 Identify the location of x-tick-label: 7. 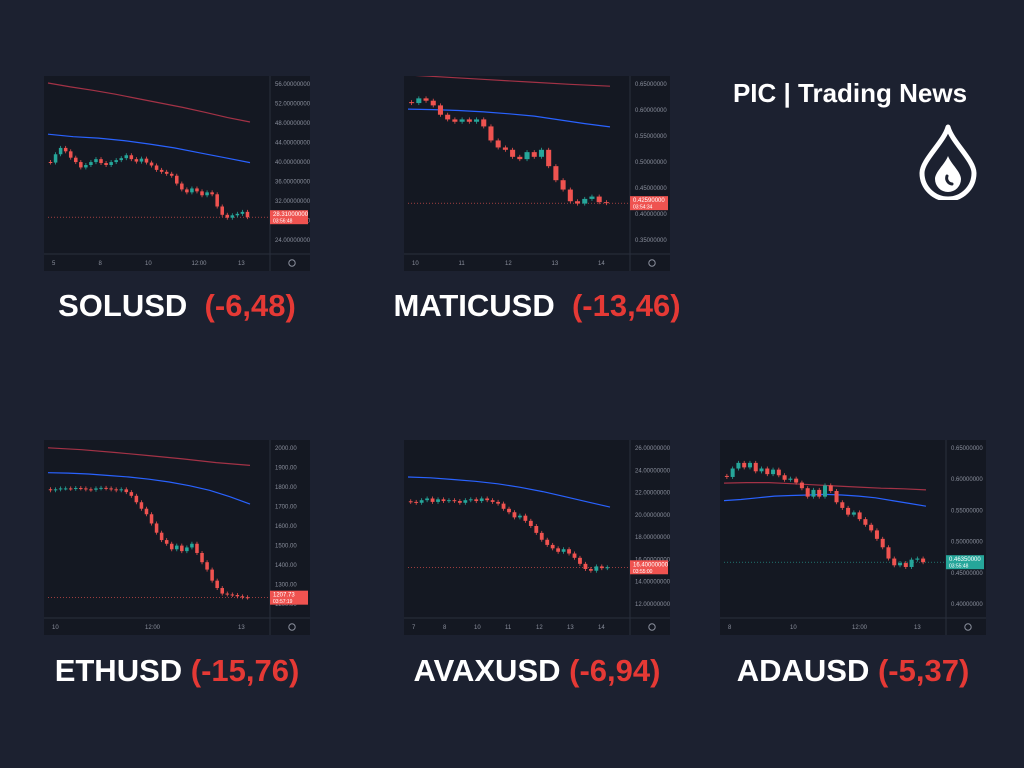
(414, 628).